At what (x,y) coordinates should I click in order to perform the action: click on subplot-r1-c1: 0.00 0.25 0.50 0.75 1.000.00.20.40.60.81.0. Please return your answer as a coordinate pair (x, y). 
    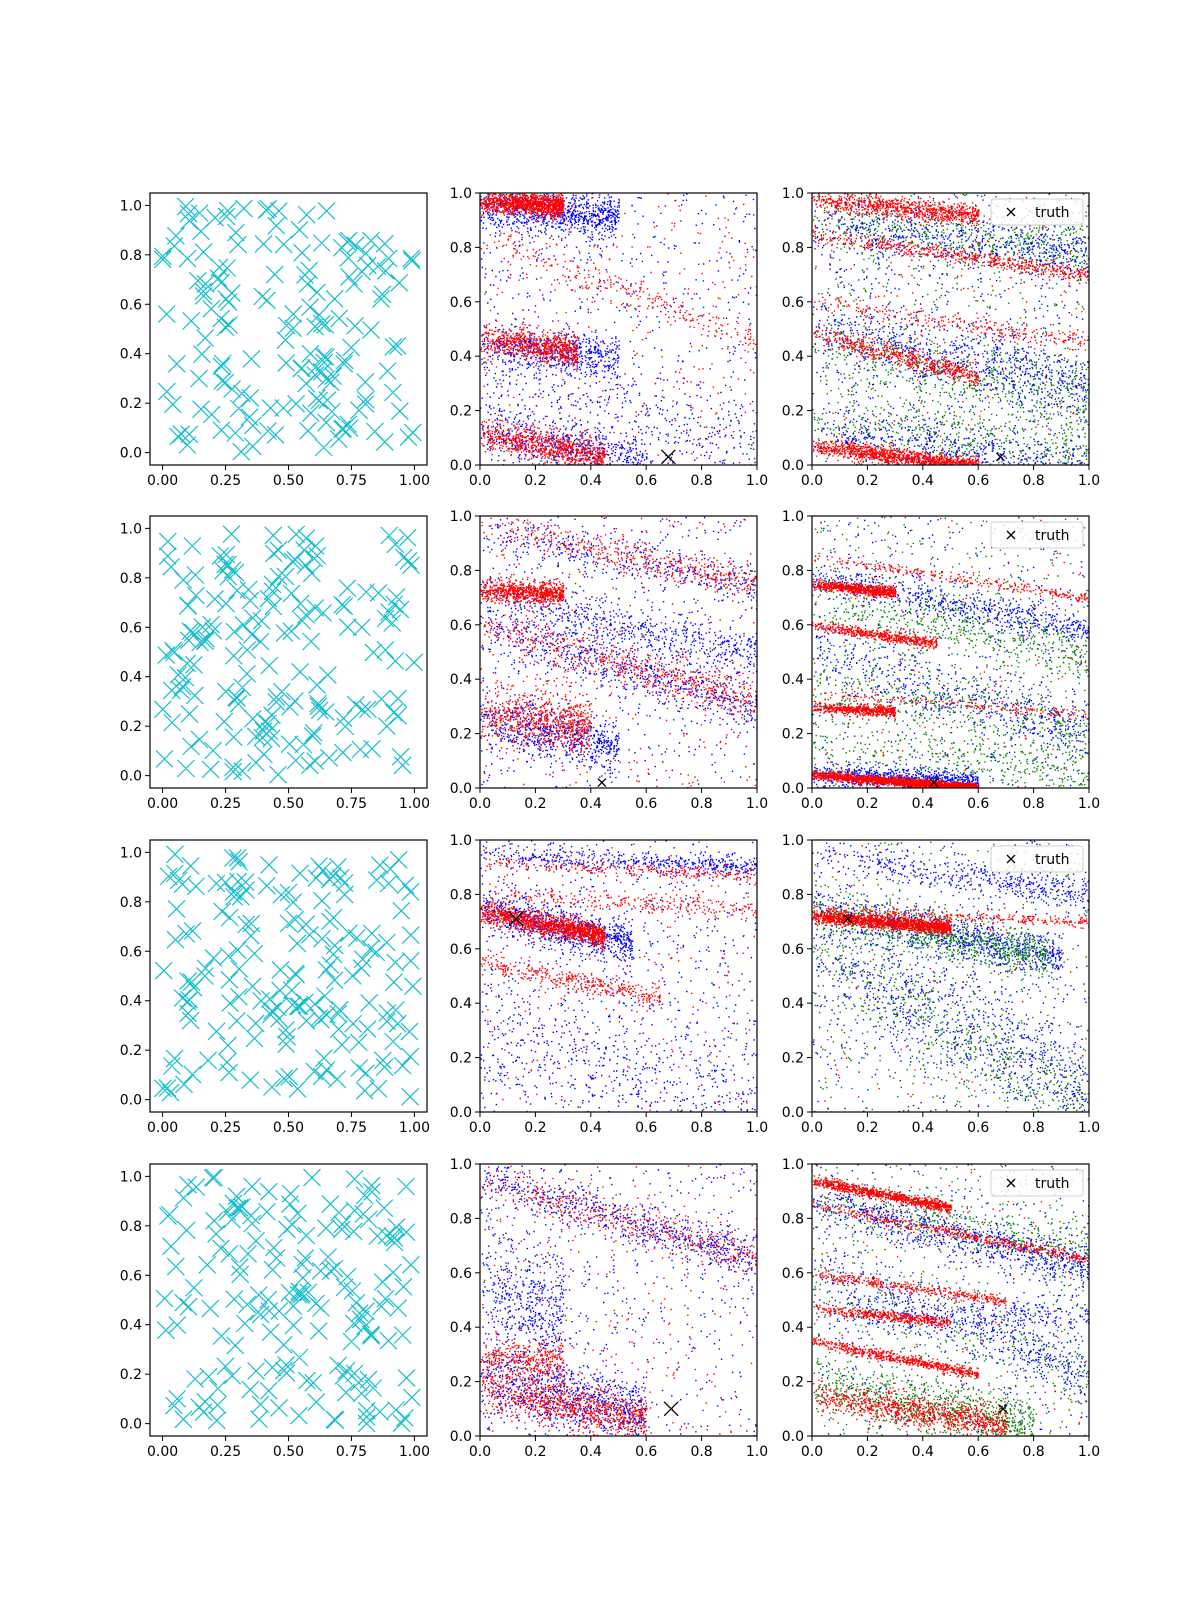
    Looking at the image, I should click on (275, 341).